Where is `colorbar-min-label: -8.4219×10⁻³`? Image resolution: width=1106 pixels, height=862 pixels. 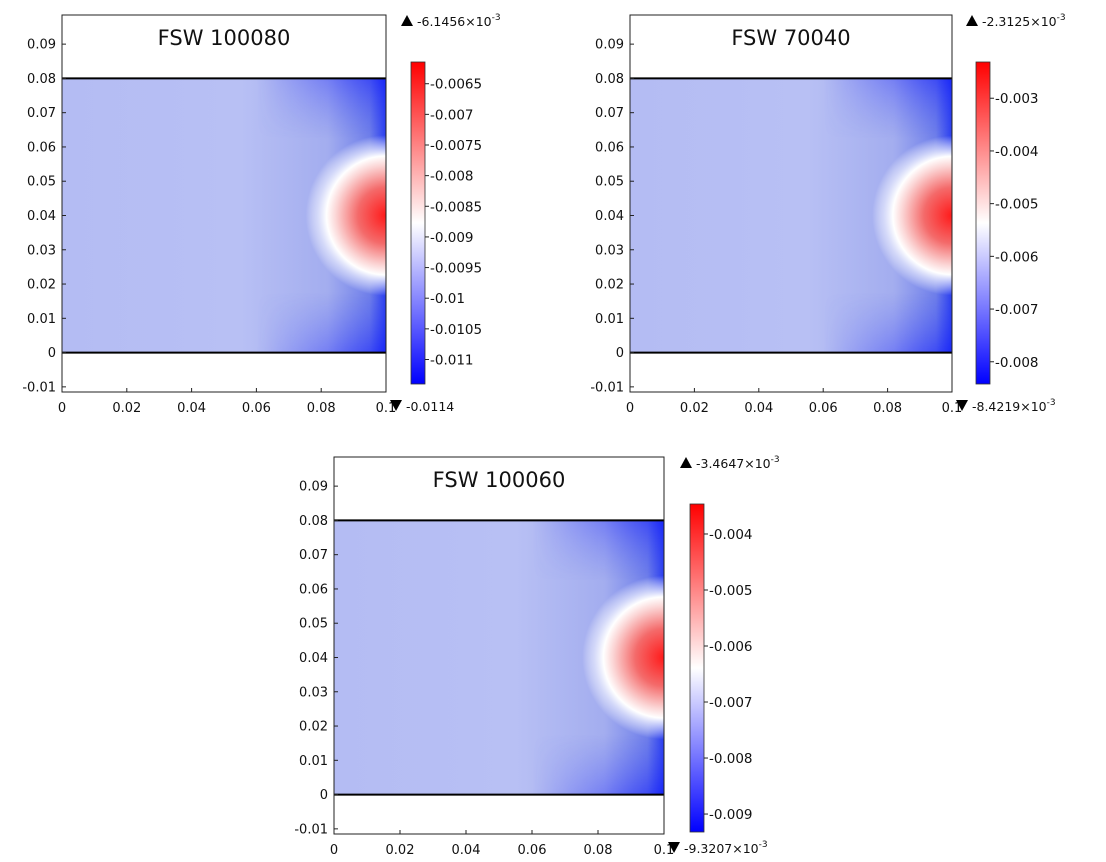 colorbar-min-label: -8.4219×10⁻³ is located at coordinates (1014, 406).